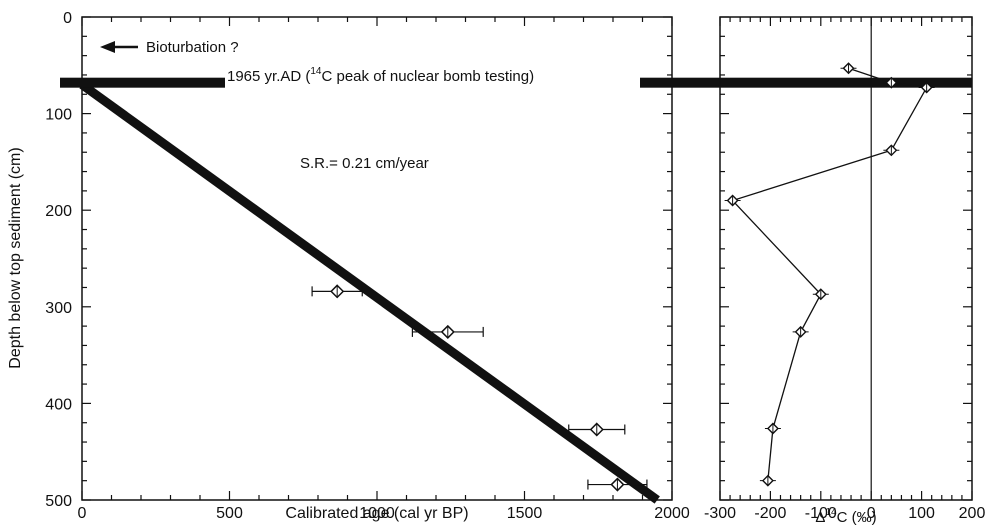 The image size is (1002, 525). What do you see at coordinates (871, 513) in the screenshot?
I see `right-x-tick-label: 0` at bounding box center [871, 513].